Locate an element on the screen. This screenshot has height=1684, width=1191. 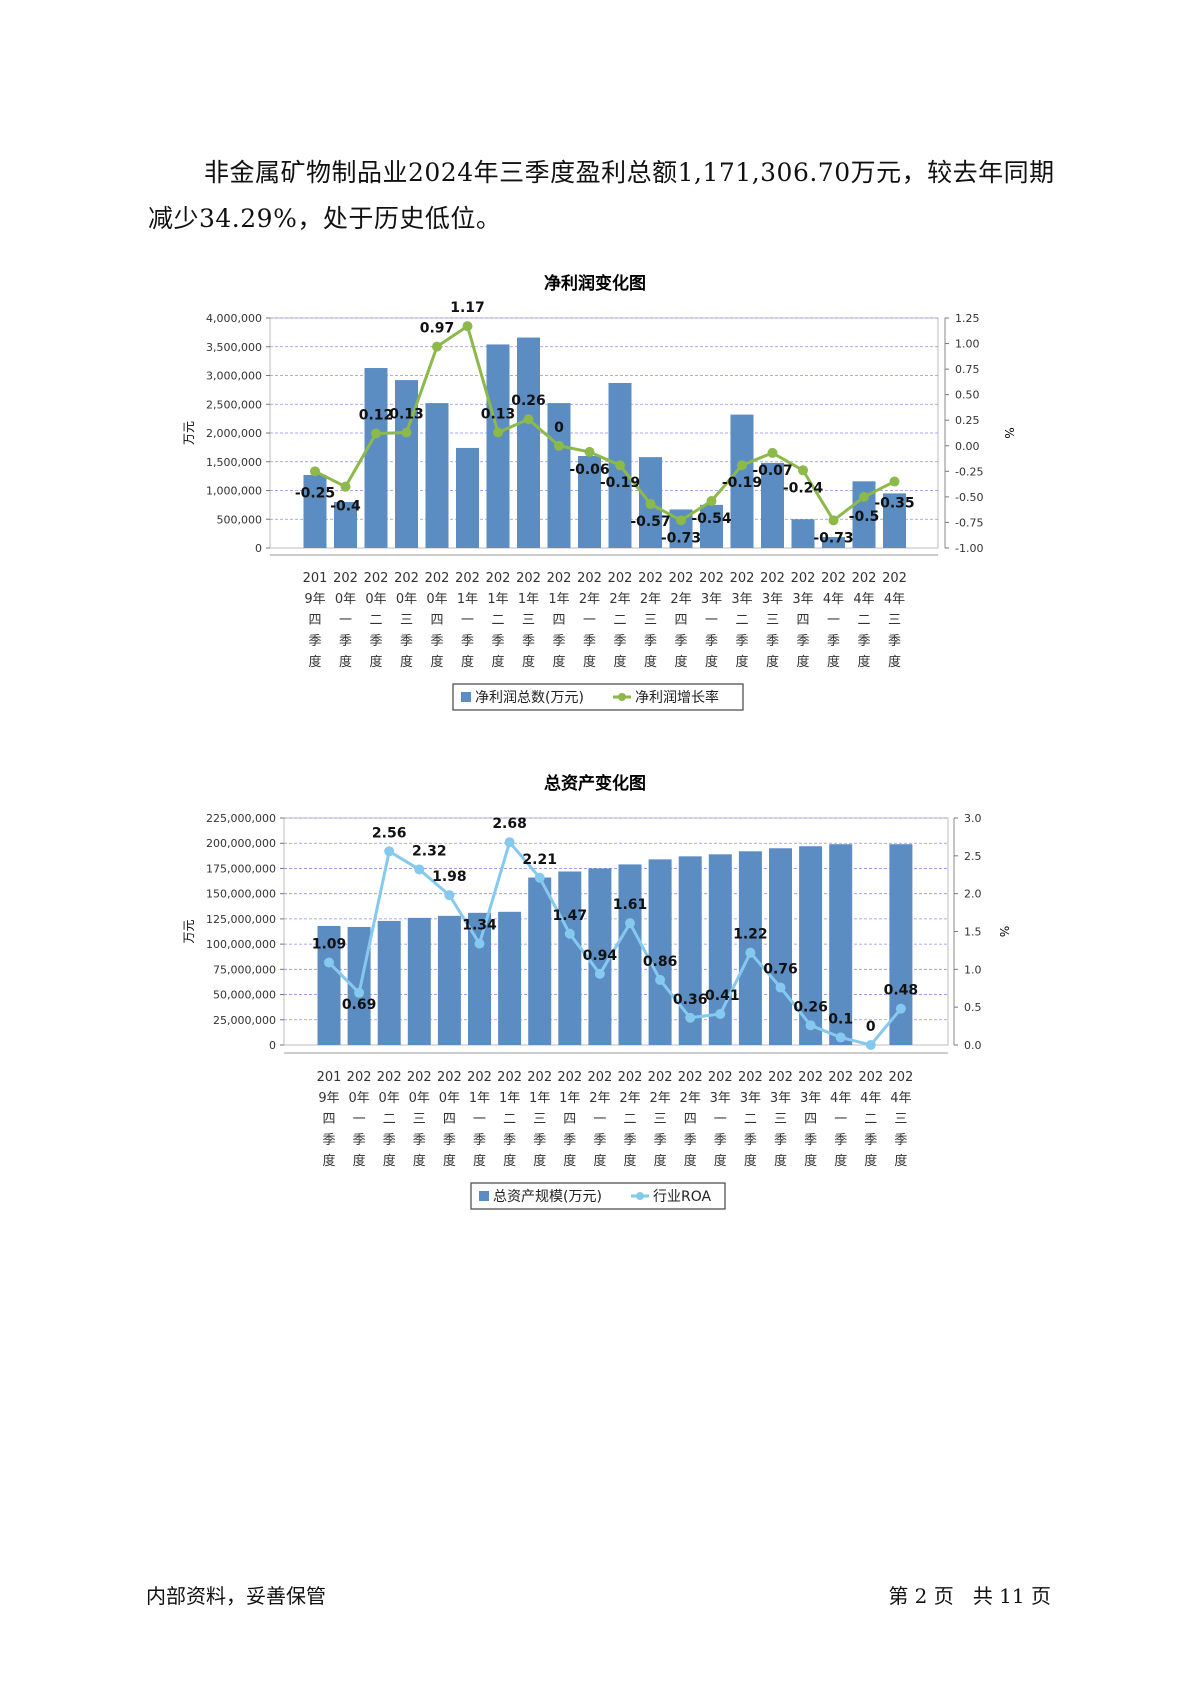
data-label: -0.24 is located at coordinates (803, 488).